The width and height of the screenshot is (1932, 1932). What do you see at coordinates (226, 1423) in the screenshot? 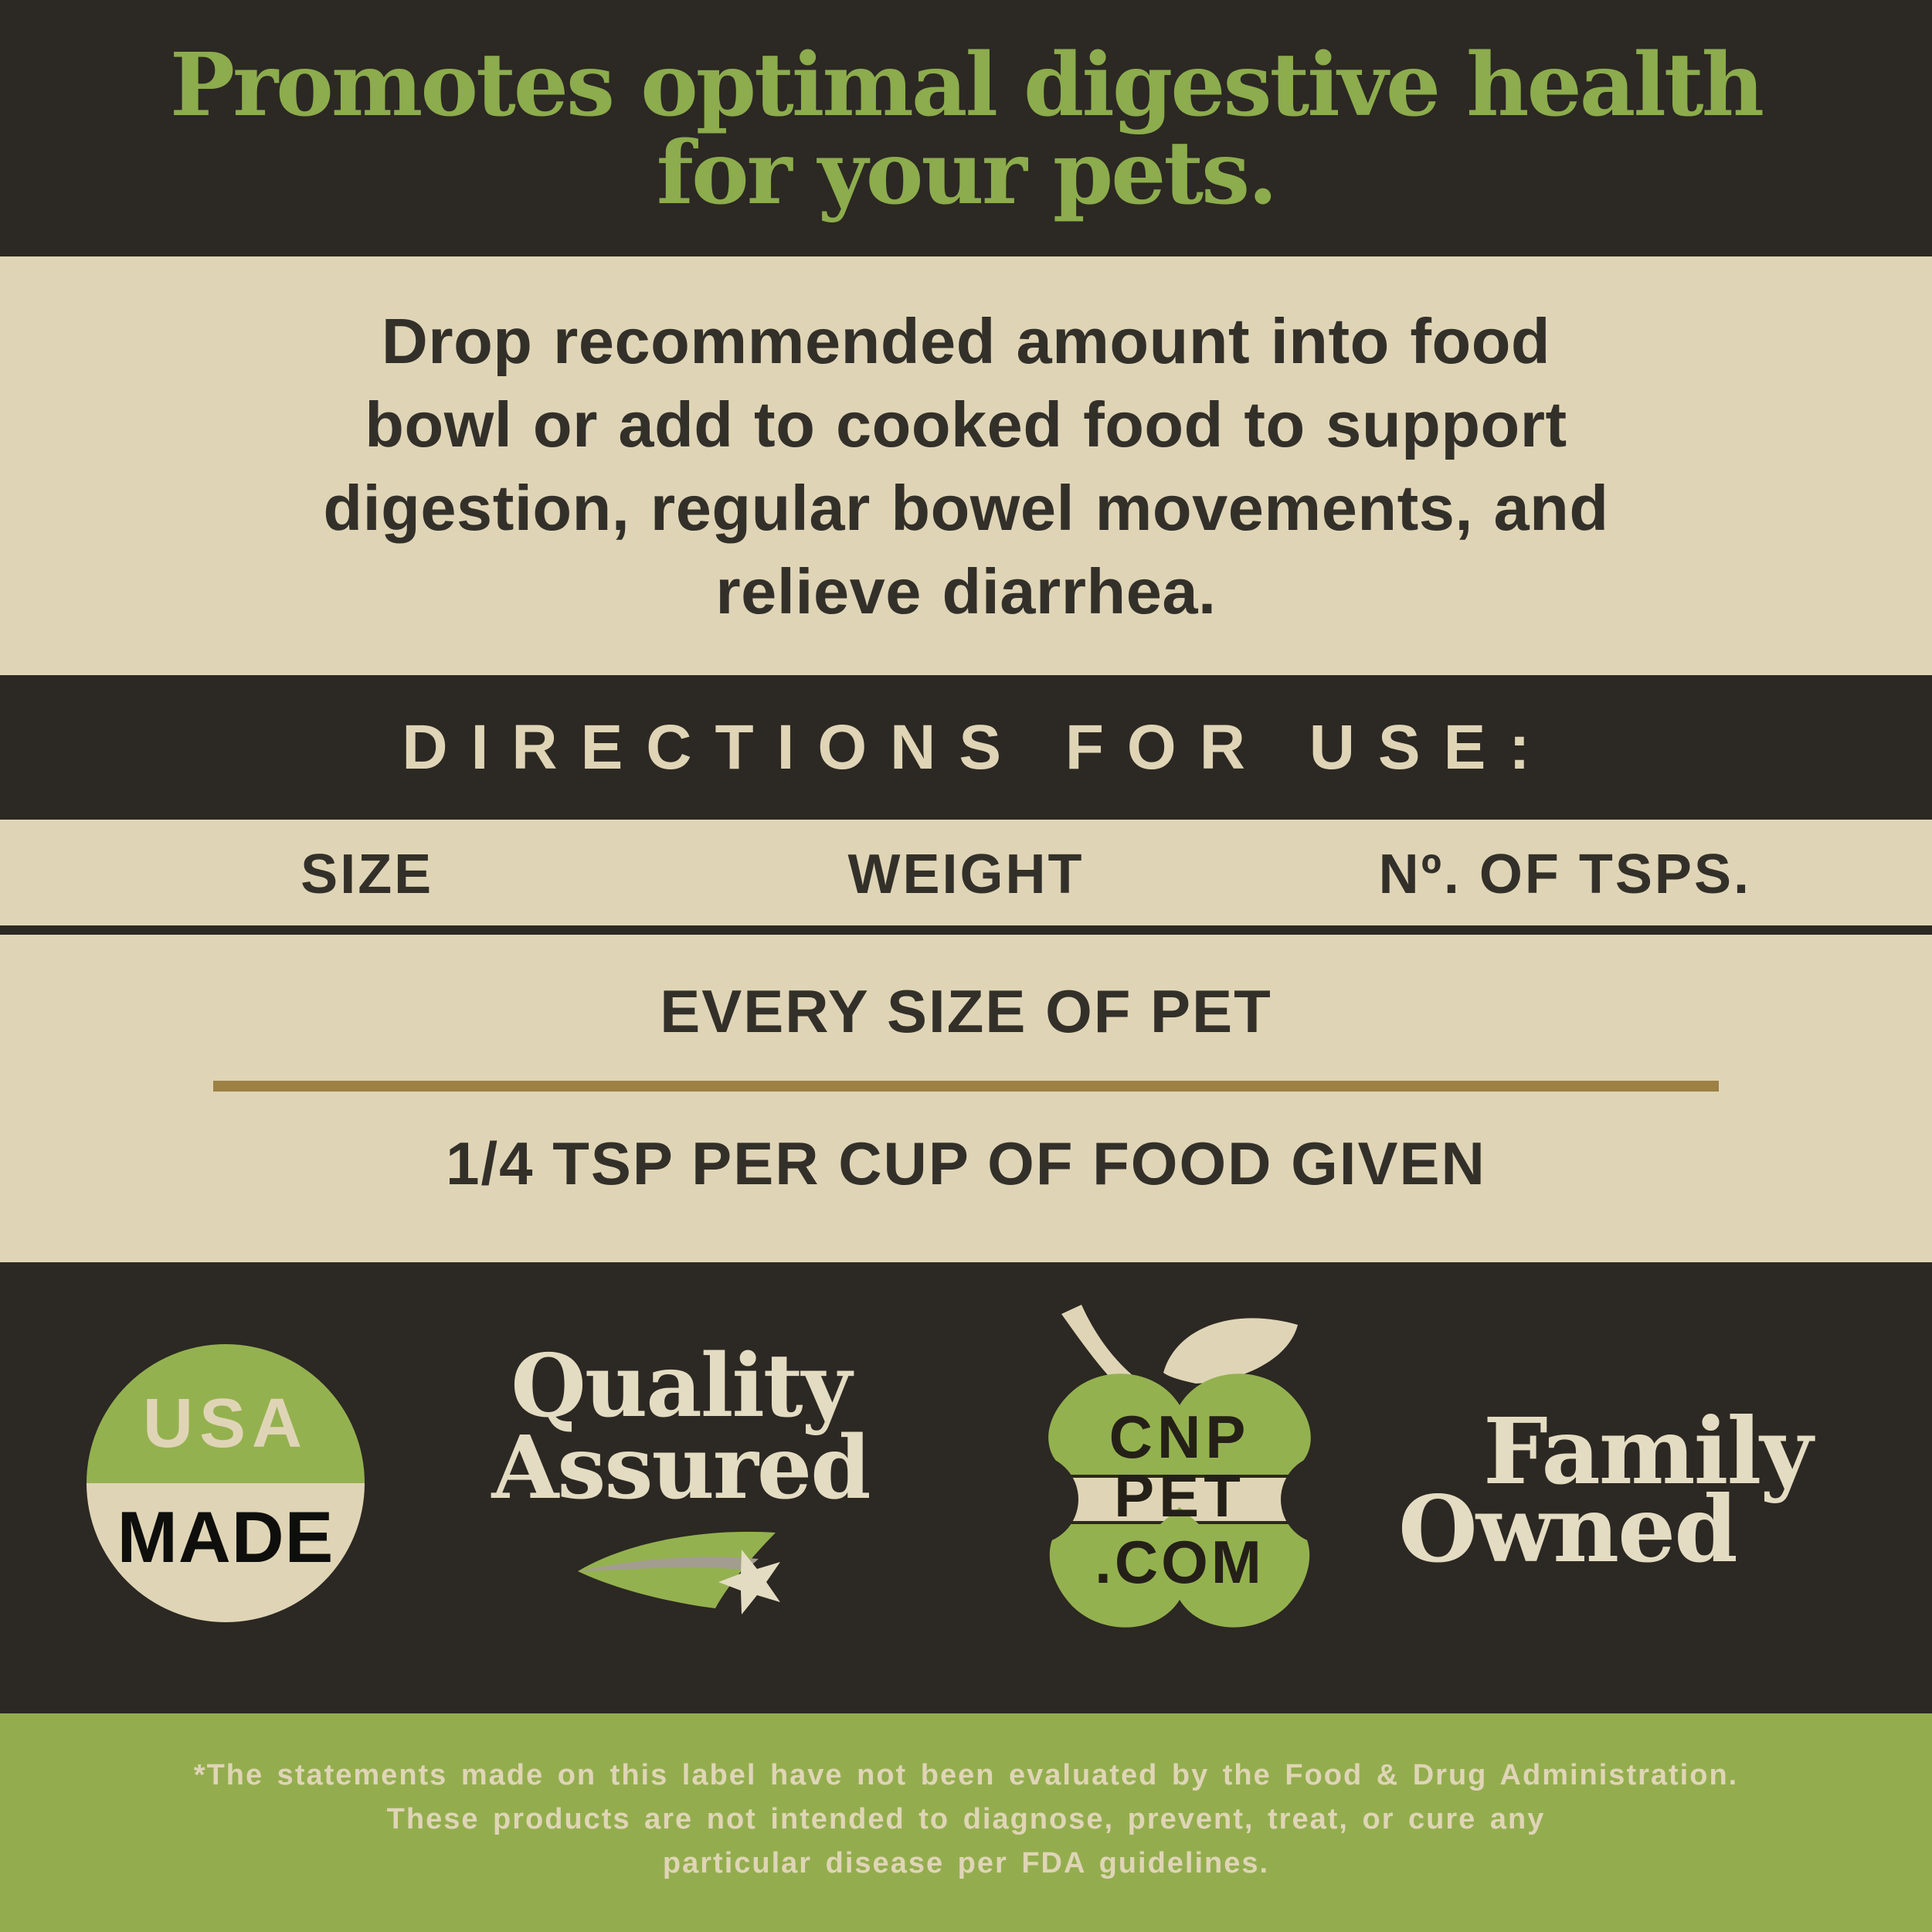
I see `usa-made-badge-top-label: USA` at bounding box center [226, 1423].